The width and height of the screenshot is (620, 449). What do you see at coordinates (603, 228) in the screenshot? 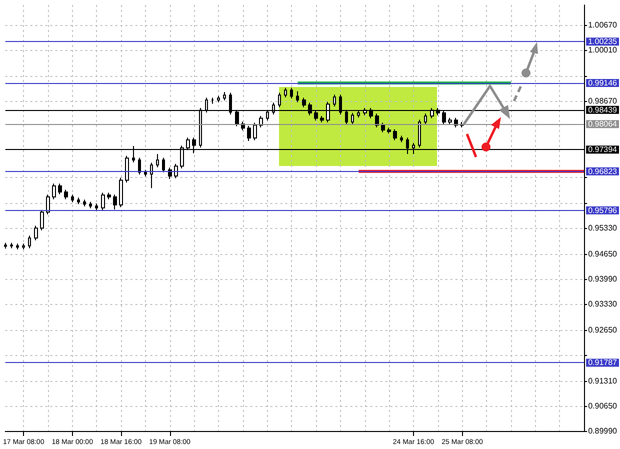
I see `y-tick-label: 0.95330` at bounding box center [603, 228].